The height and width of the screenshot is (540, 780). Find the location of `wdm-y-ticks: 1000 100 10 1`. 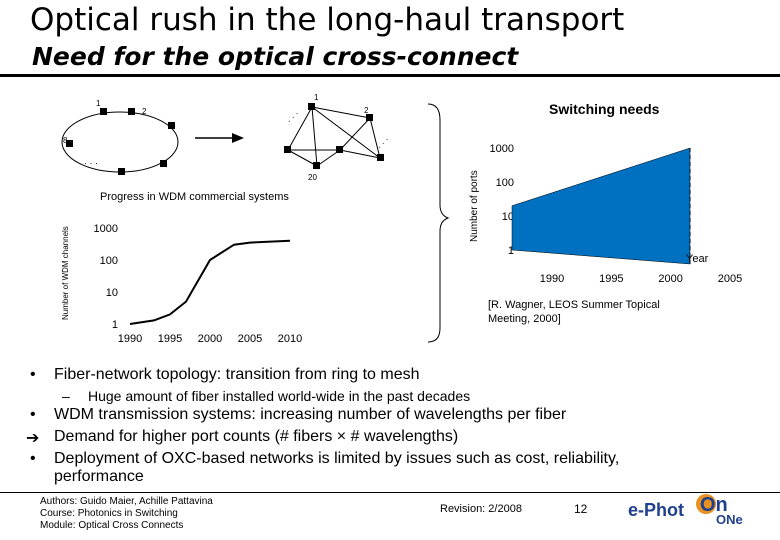

wdm-y-ticks: 1000 100 10 1 is located at coordinates (106, 277).